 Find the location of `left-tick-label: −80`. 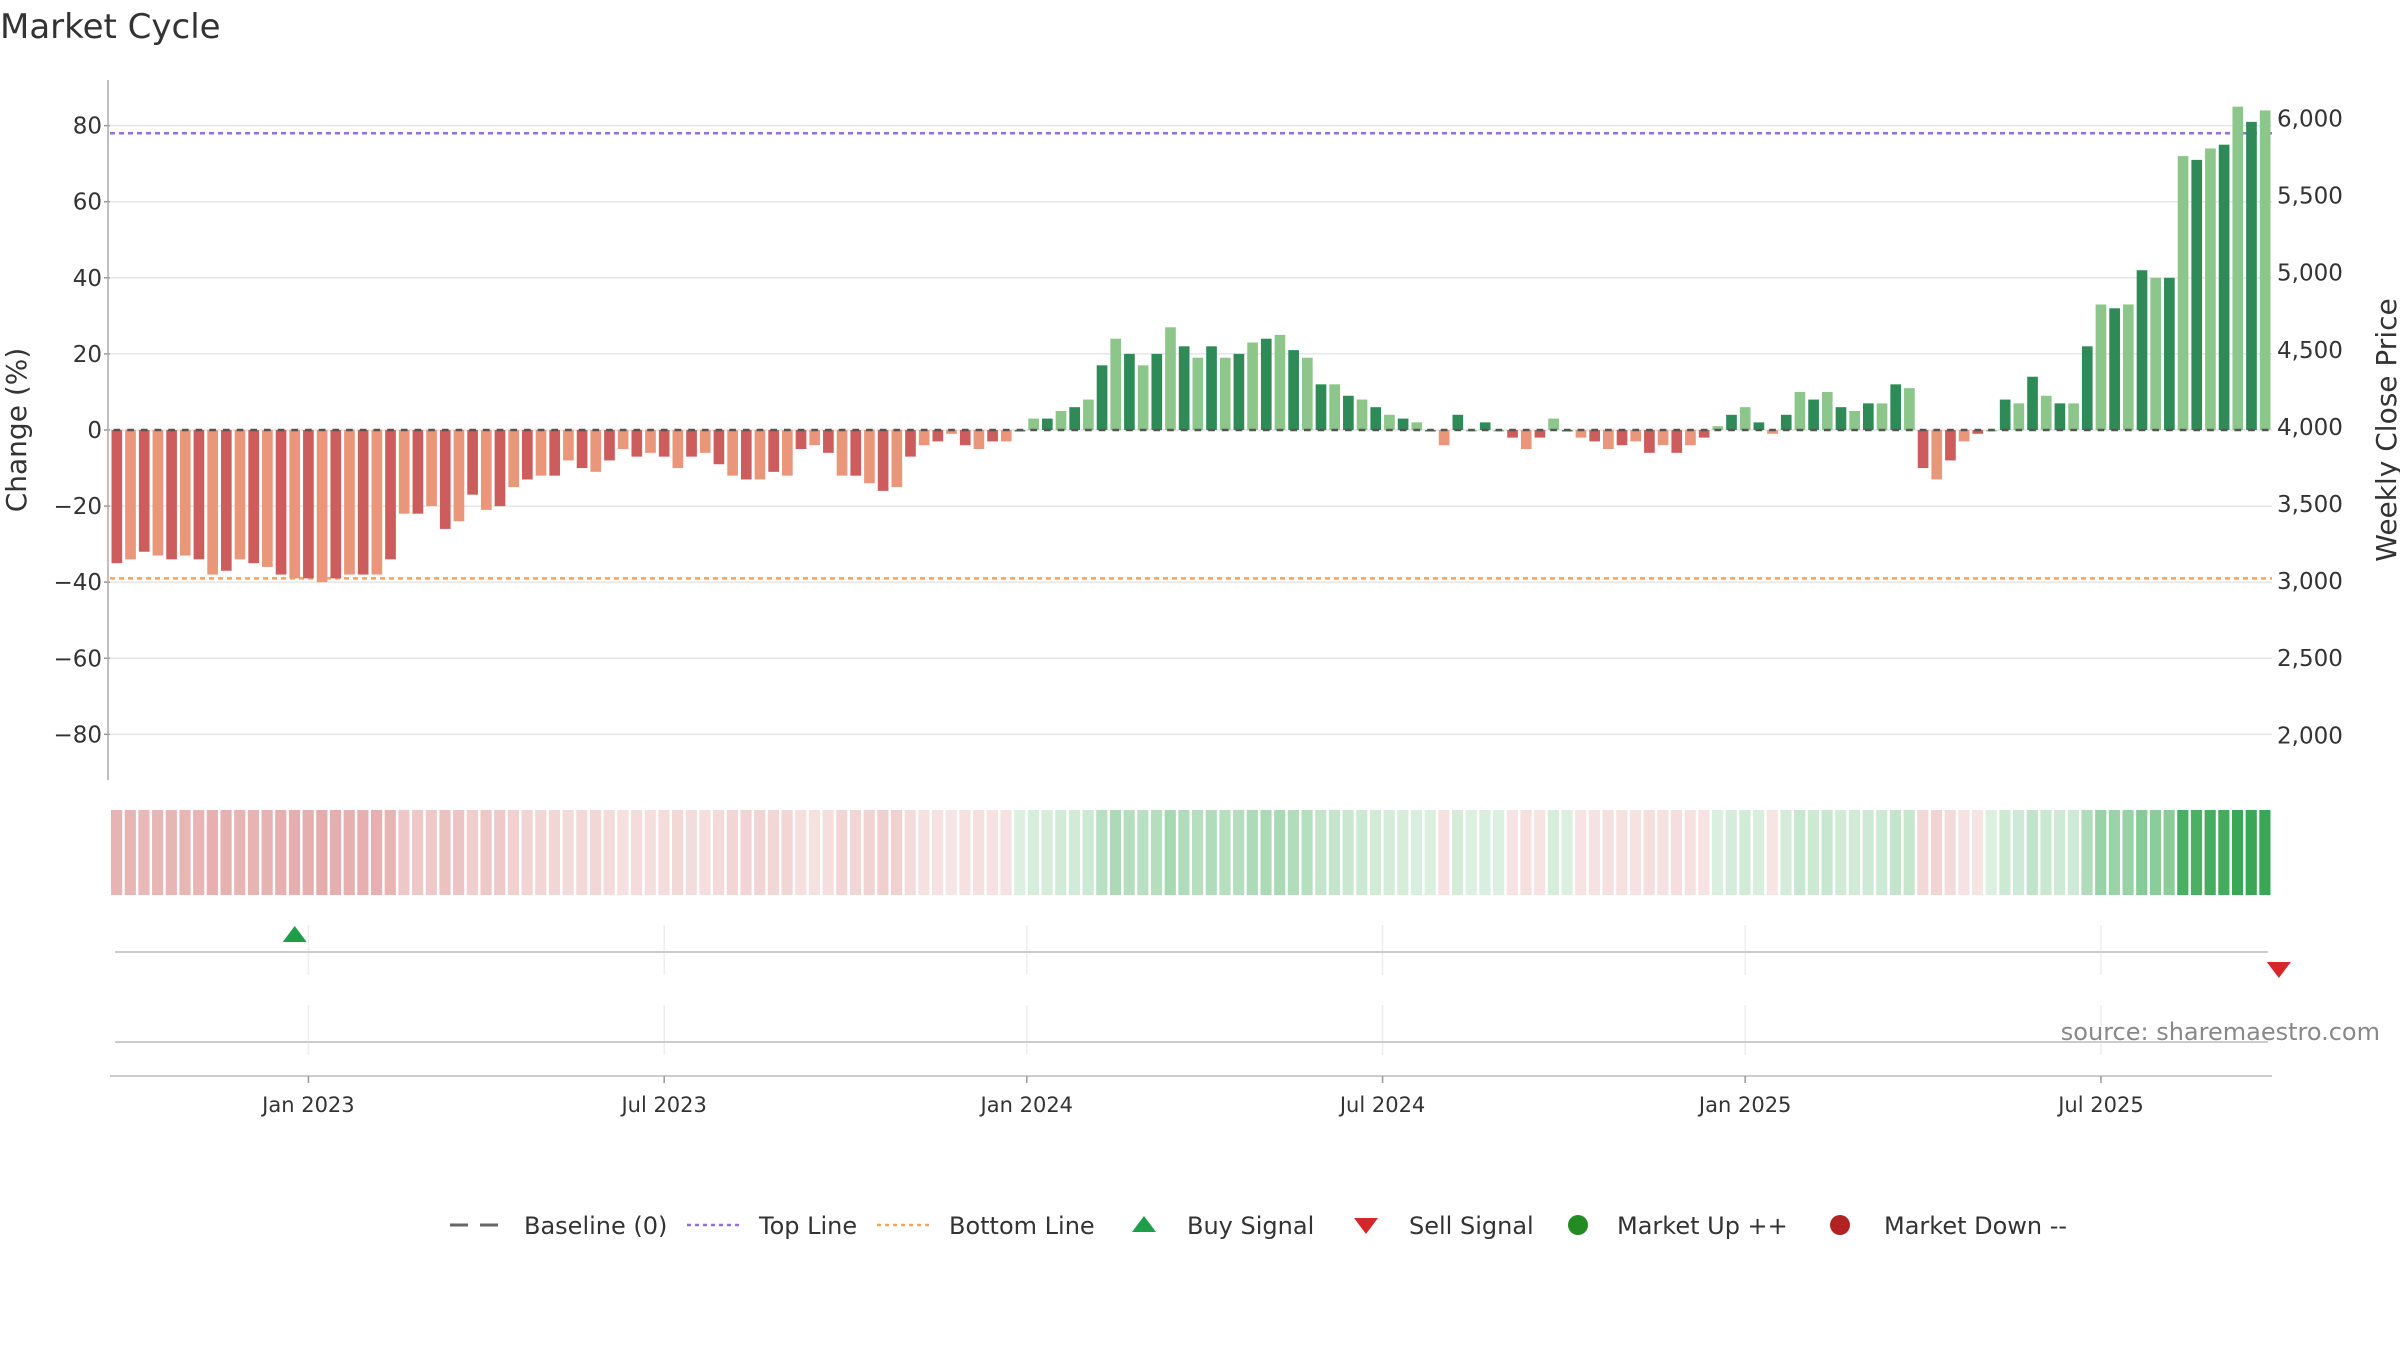

left-tick-label: −80 is located at coordinates (77, 735).